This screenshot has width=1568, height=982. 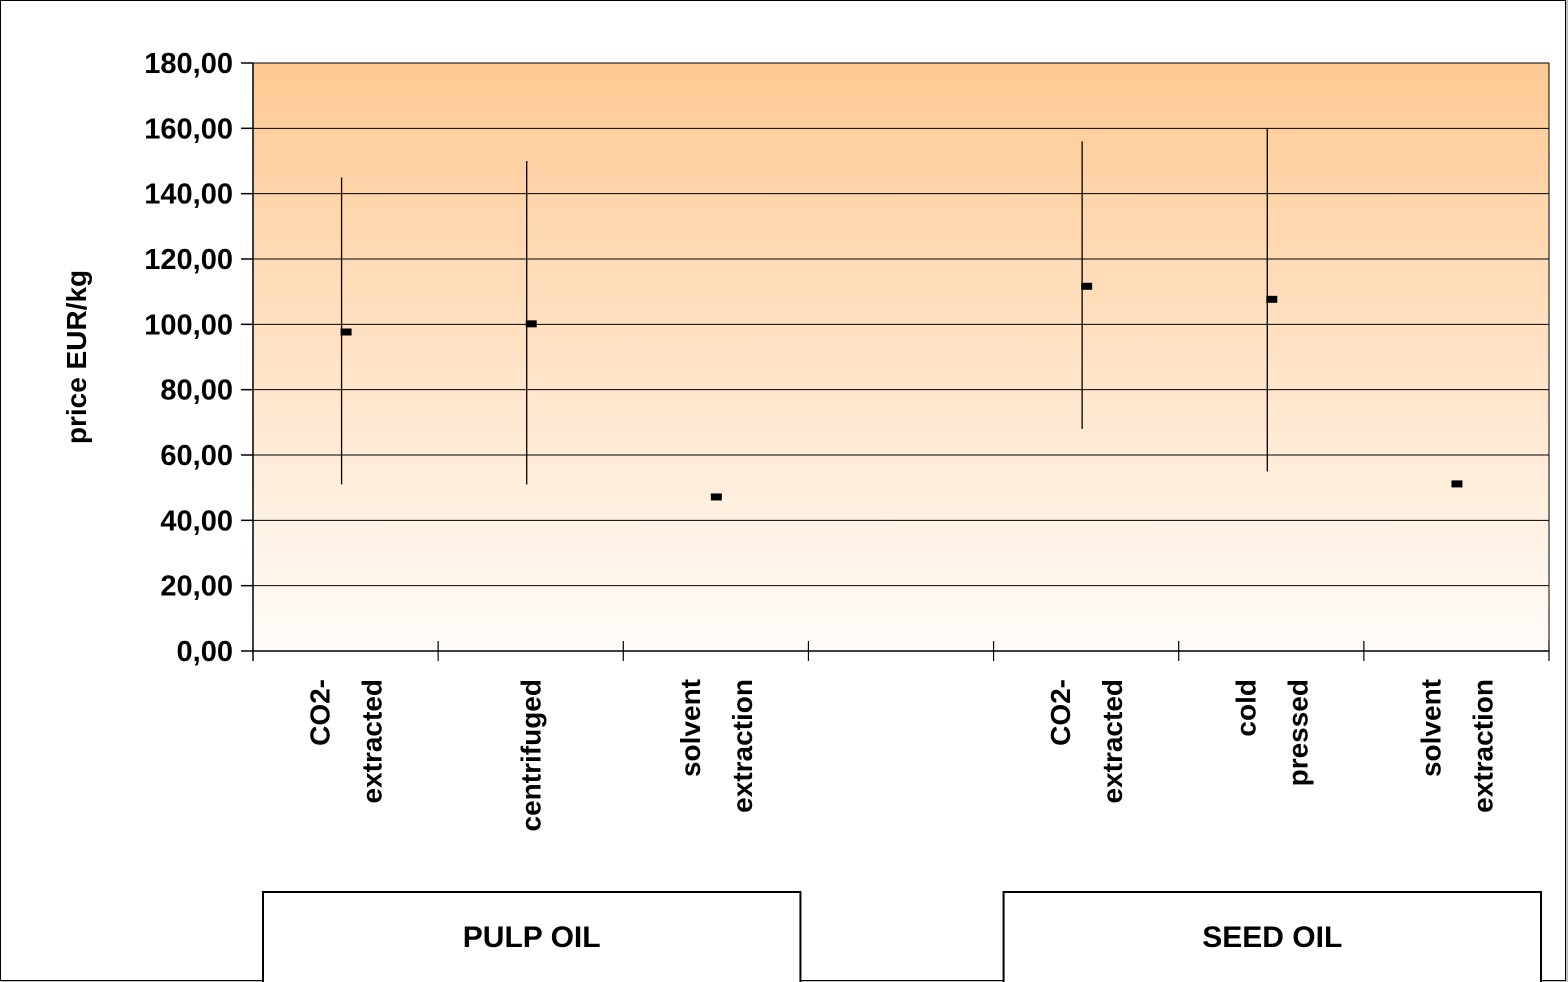 What do you see at coordinates (188, 64) in the screenshot?
I see `y-tick-label: 180,00` at bounding box center [188, 64].